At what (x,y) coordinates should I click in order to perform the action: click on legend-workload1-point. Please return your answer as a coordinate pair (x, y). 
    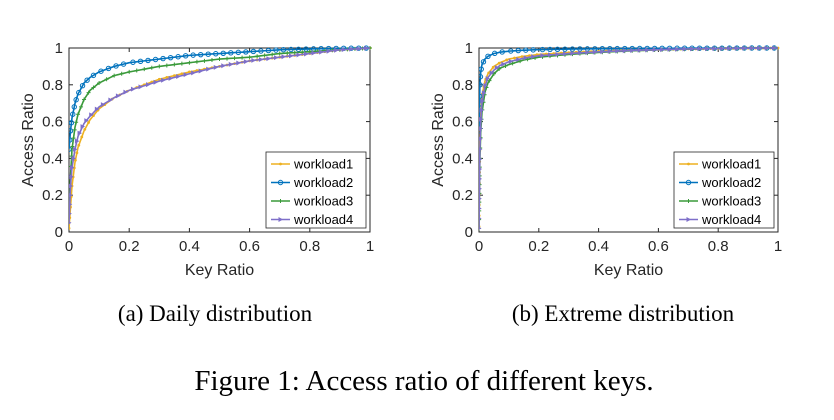
    Looking at the image, I should click on (280, 164).